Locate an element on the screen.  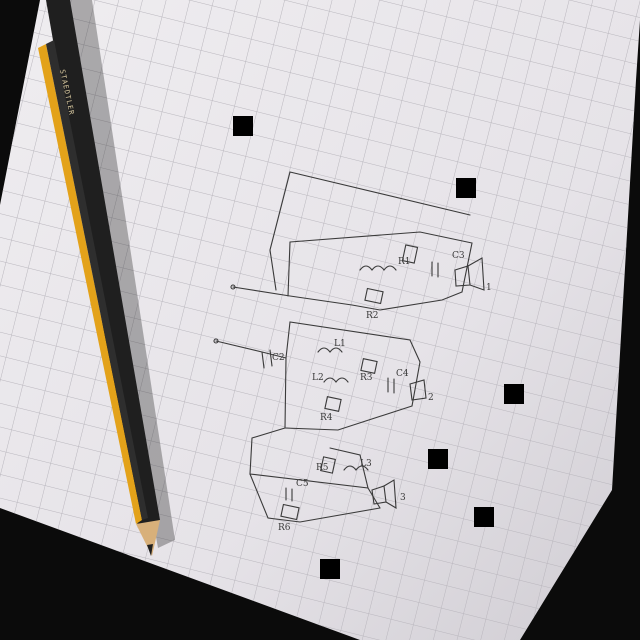
svg-text: L1 is located at coordinates (340, 344).